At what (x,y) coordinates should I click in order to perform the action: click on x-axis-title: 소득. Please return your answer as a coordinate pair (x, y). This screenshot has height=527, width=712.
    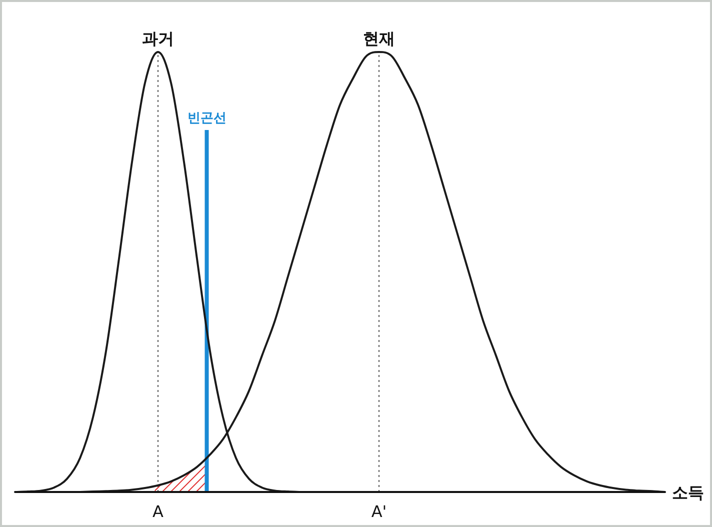
    Looking at the image, I should click on (688, 492).